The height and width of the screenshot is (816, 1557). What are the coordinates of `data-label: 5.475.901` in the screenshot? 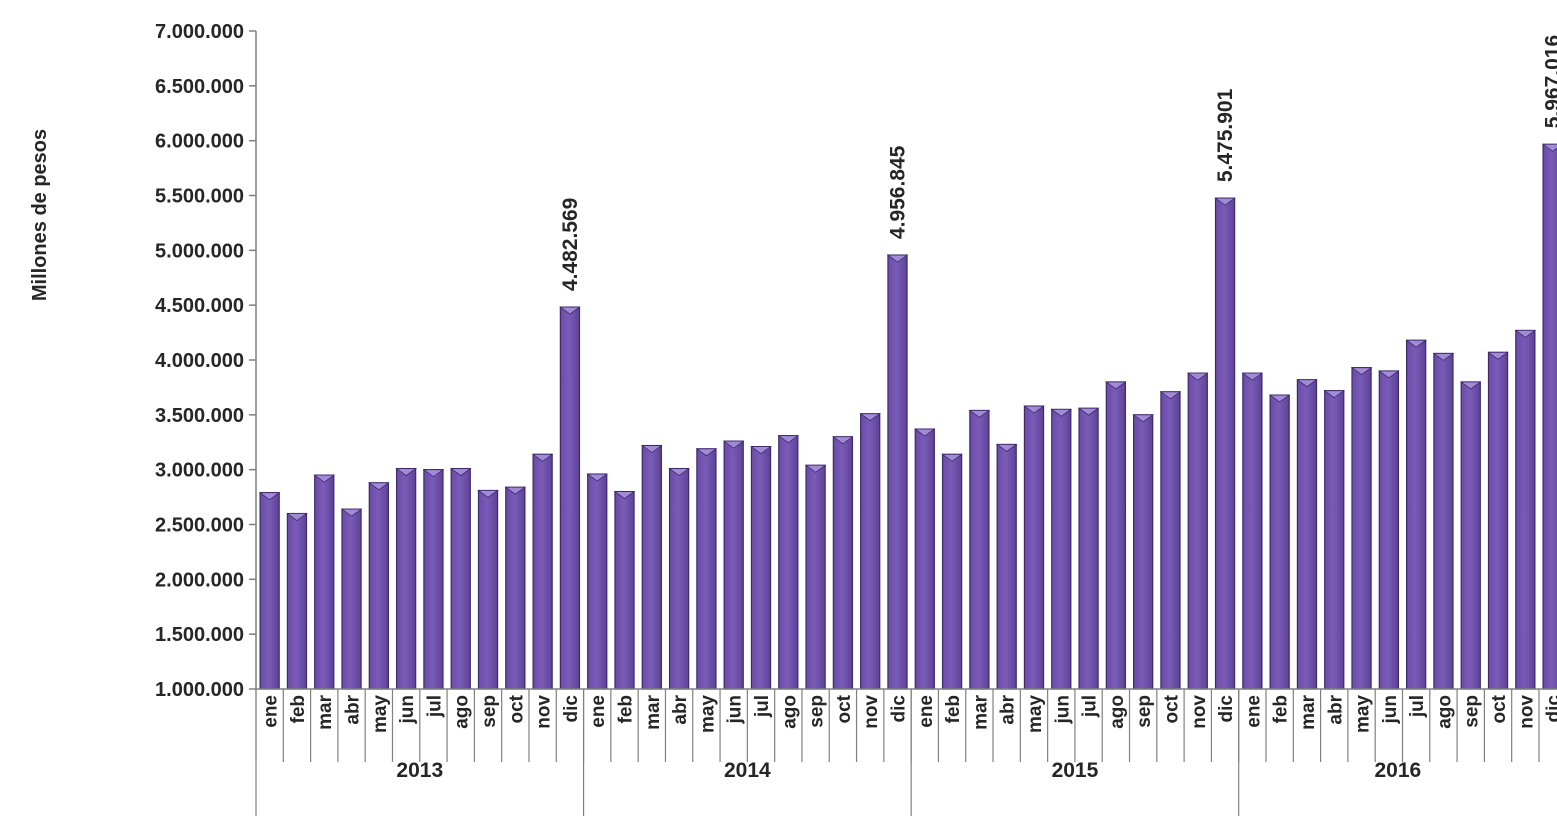 It's located at (1225, 135).